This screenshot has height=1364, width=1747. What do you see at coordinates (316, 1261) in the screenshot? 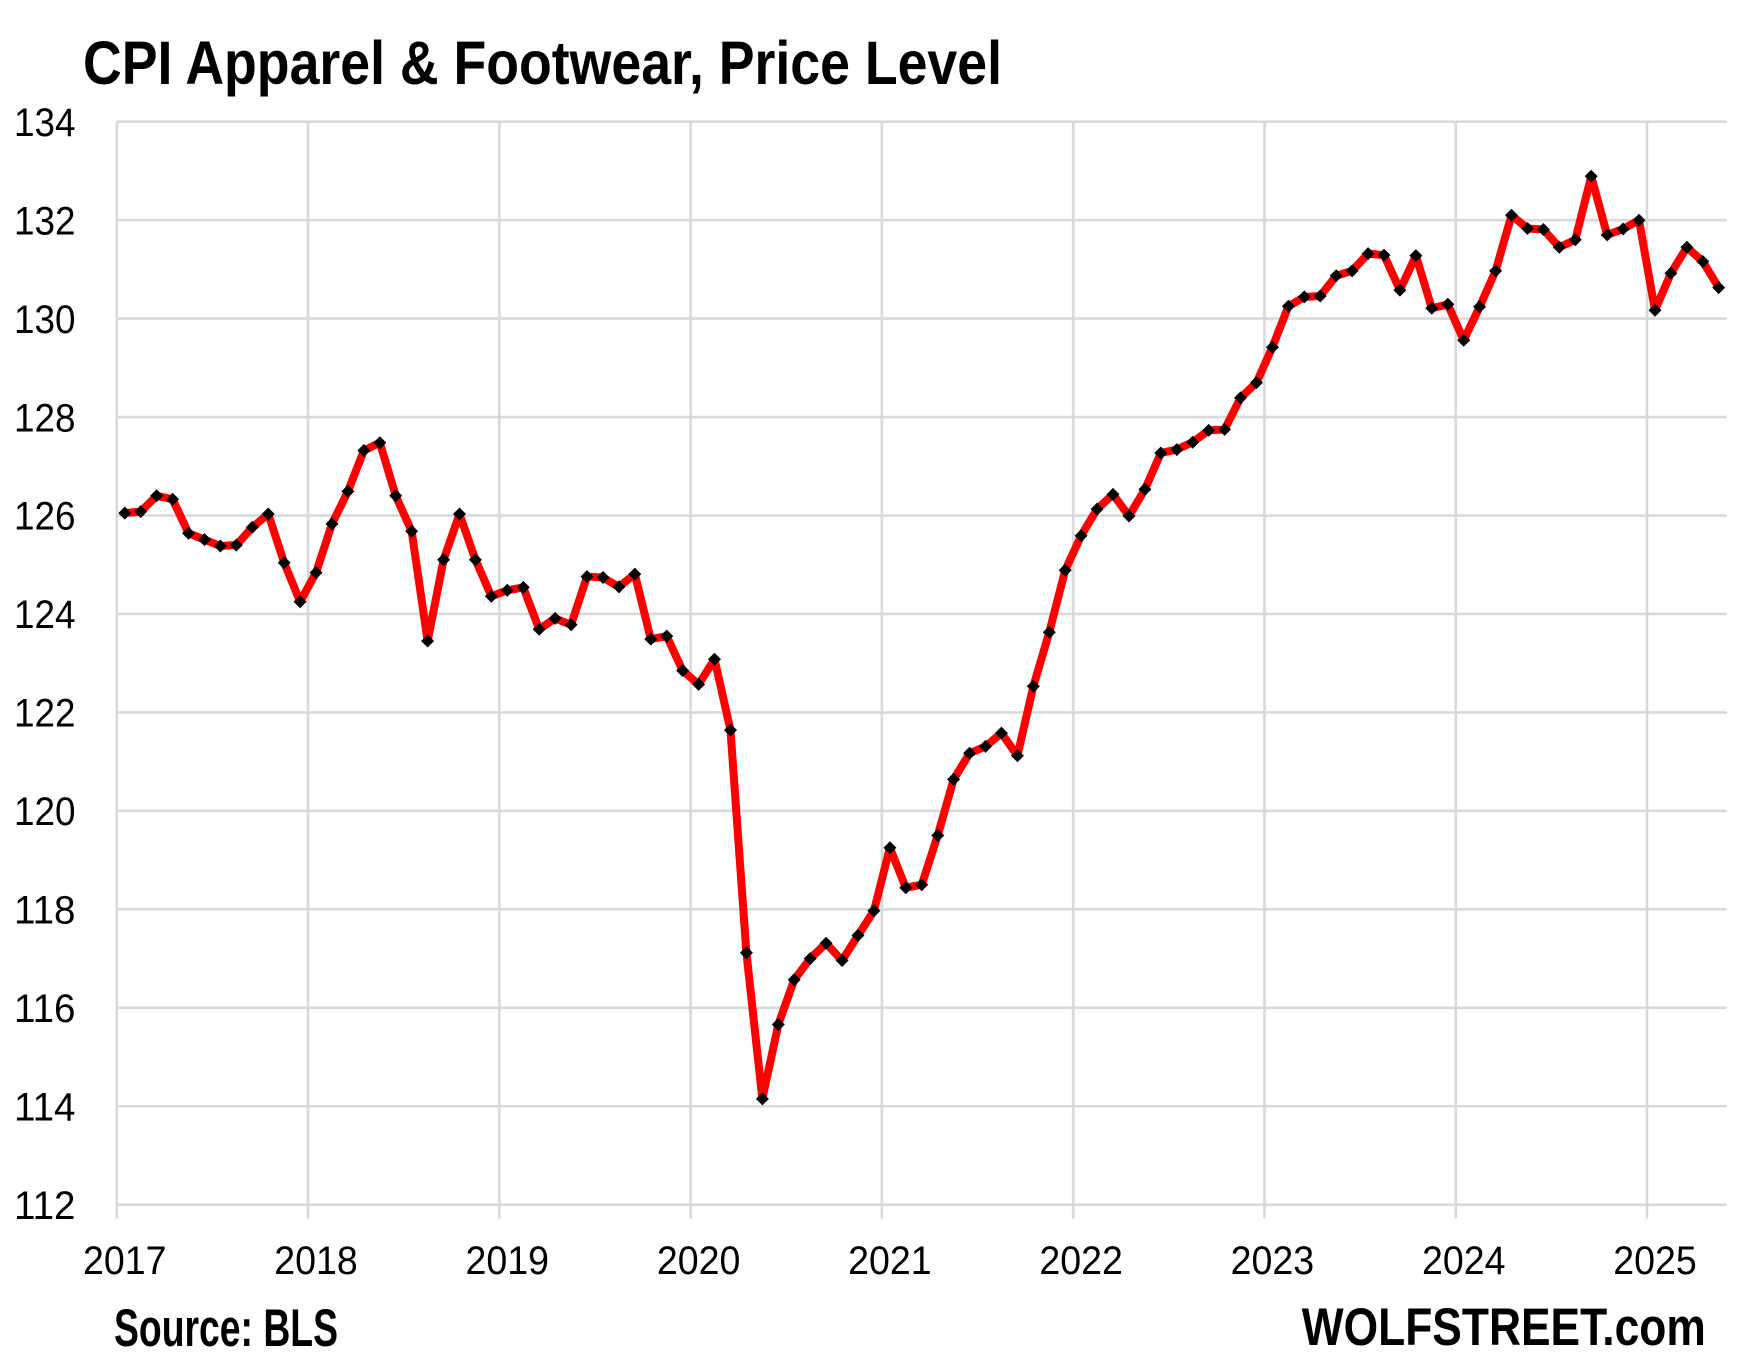
I see `svg-text: 2018` at bounding box center [316, 1261].